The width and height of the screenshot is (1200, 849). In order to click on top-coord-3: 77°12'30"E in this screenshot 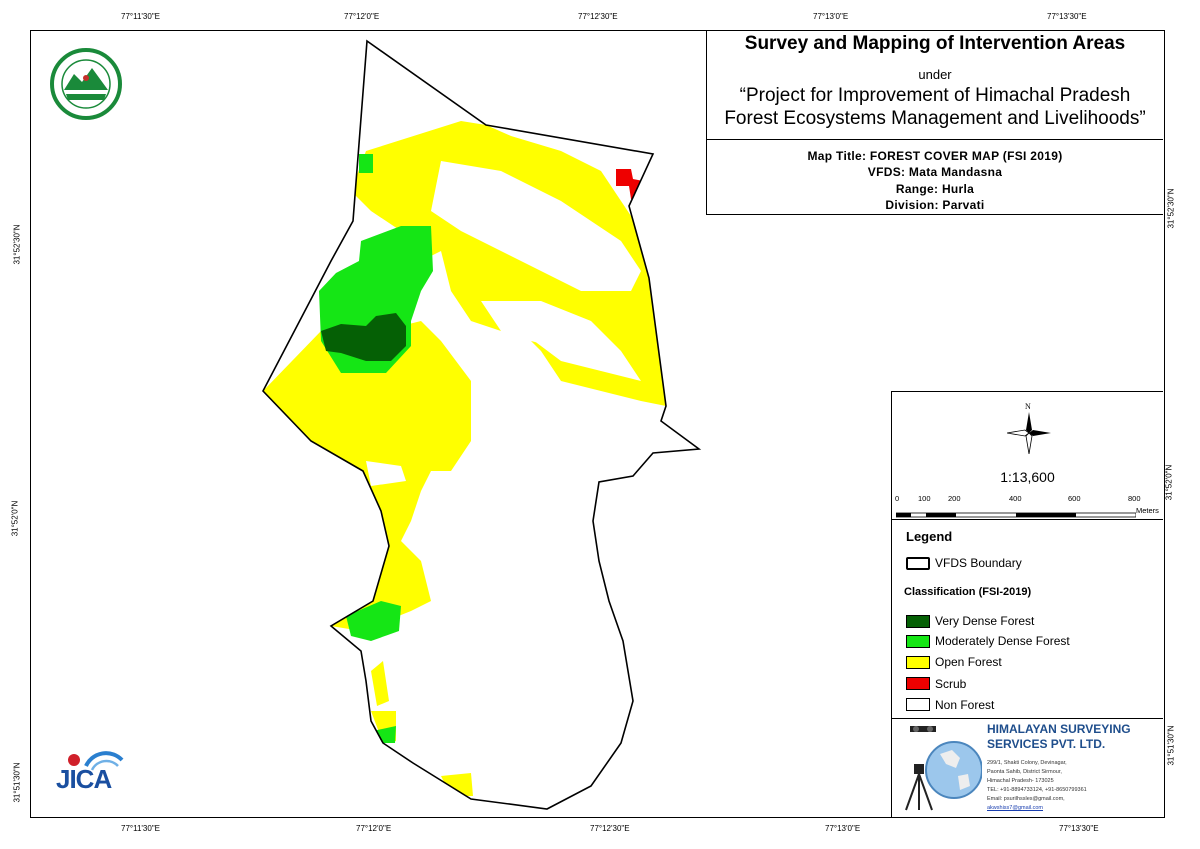, I will do `click(598, 16)`.